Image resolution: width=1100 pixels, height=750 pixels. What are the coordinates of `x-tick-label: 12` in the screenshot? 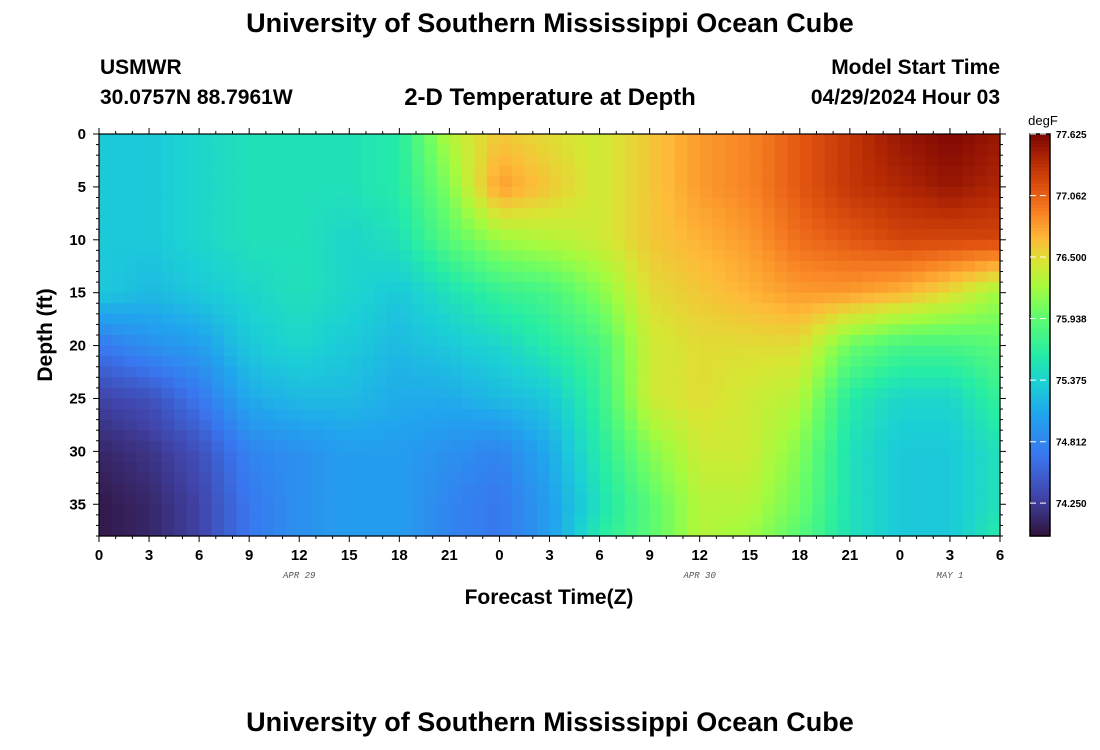 It's located at (299, 555).